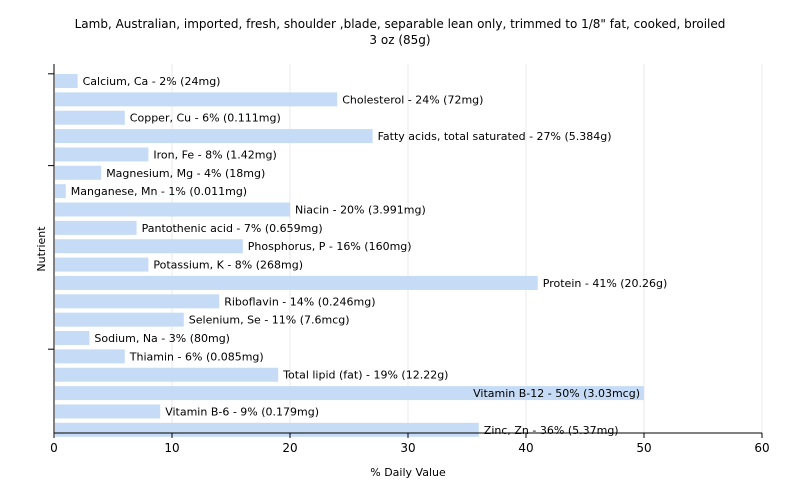 Image resolution: width=800 pixels, height=500 pixels. I want to click on x-tick-label-60: 60, so click(761, 448).